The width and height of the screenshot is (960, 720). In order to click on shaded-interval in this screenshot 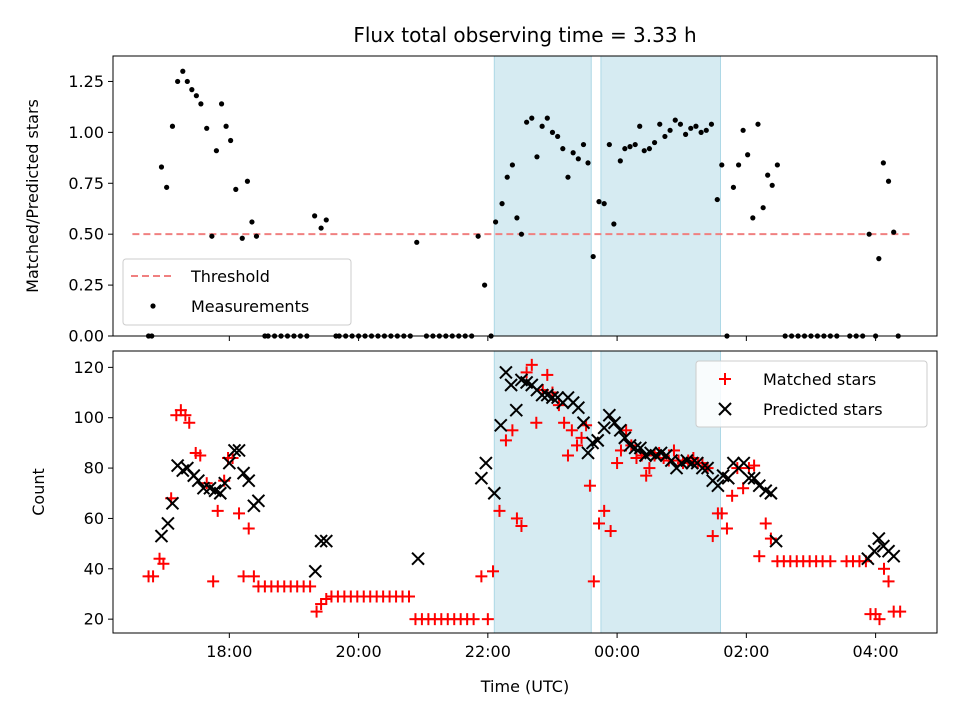, I will do `click(542, 196)`.